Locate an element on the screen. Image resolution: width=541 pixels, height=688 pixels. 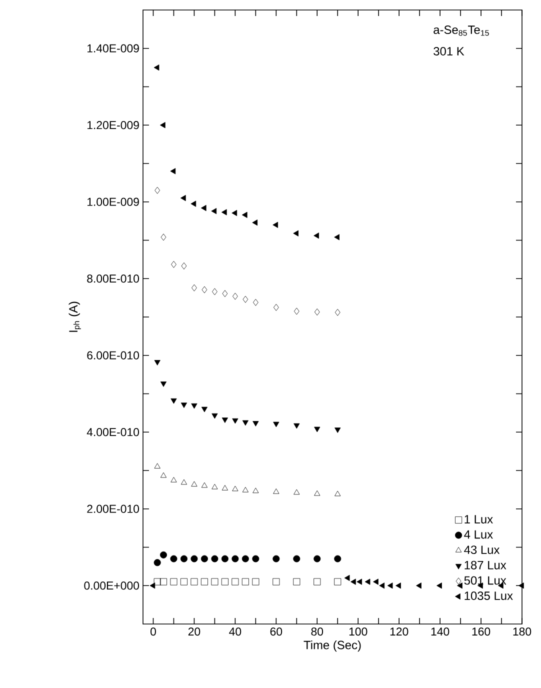
x-tick-label: 180 is located at coordinates (522, 632).